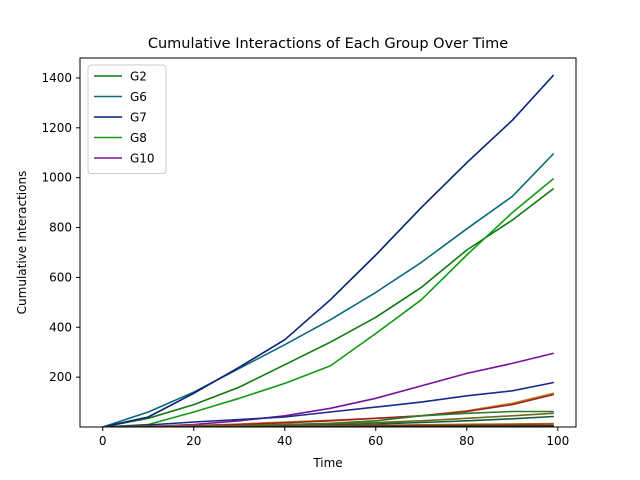 The width and height of the screenshot is (640, 480). I want to click on y-axis-label: Cumulative Interactions, so click(22, 243).